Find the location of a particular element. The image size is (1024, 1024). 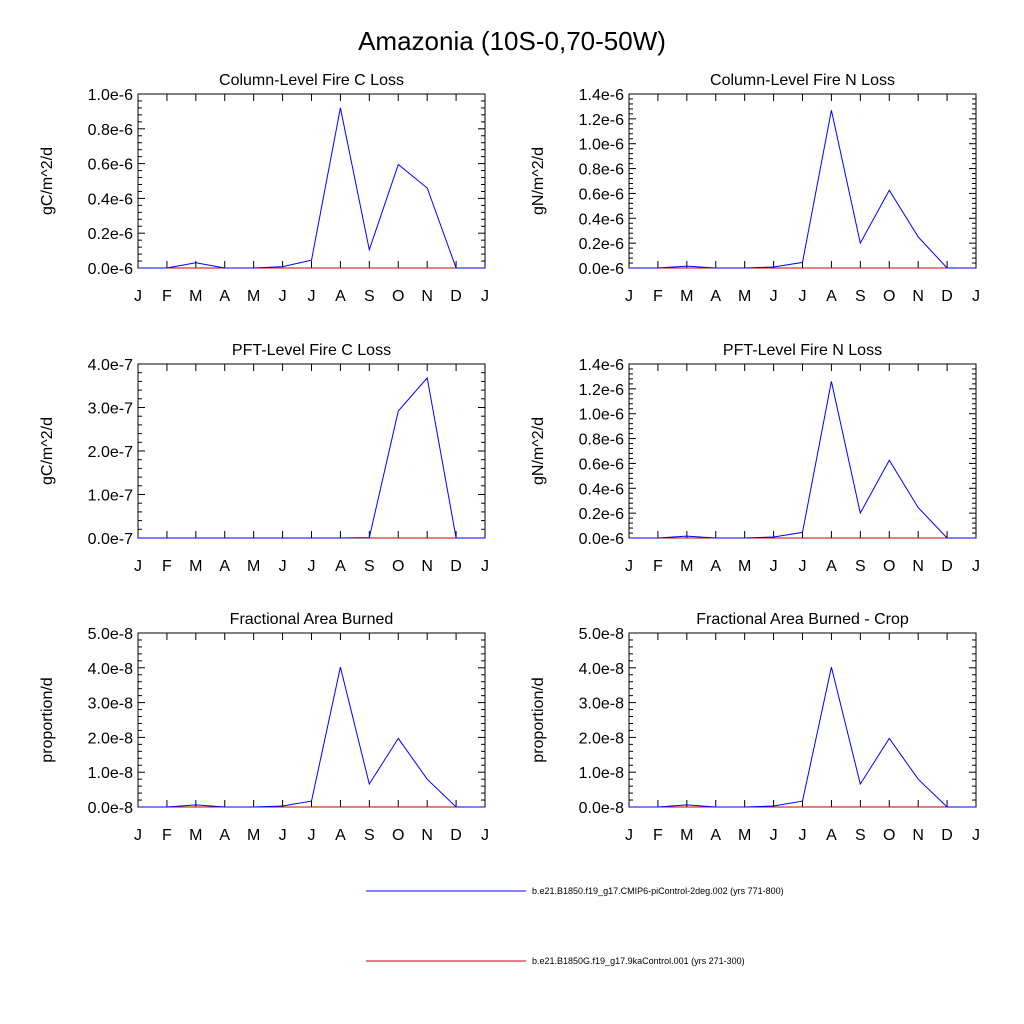

chart-title: Column-Level Fire N Loss is located at coordinates (802, 80).